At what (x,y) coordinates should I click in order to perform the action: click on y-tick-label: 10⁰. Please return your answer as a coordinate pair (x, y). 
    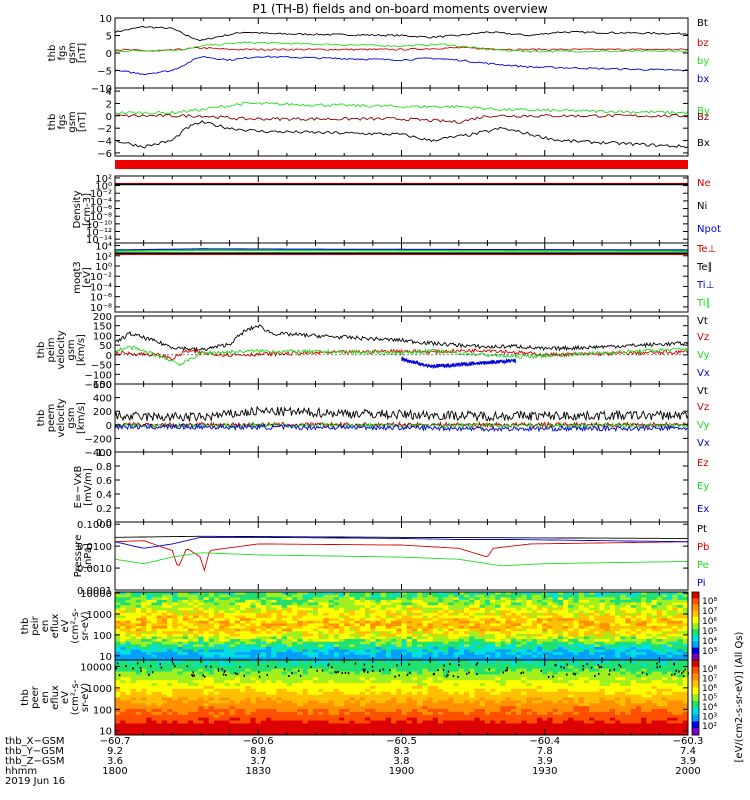
    Looking at the image, I should click on (103, 187).